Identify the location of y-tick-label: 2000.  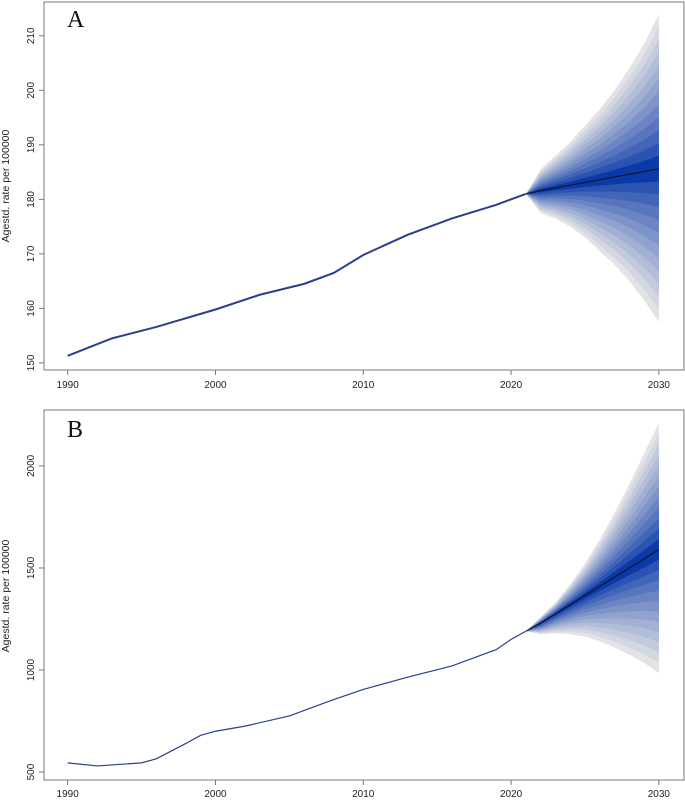
(31, 465).